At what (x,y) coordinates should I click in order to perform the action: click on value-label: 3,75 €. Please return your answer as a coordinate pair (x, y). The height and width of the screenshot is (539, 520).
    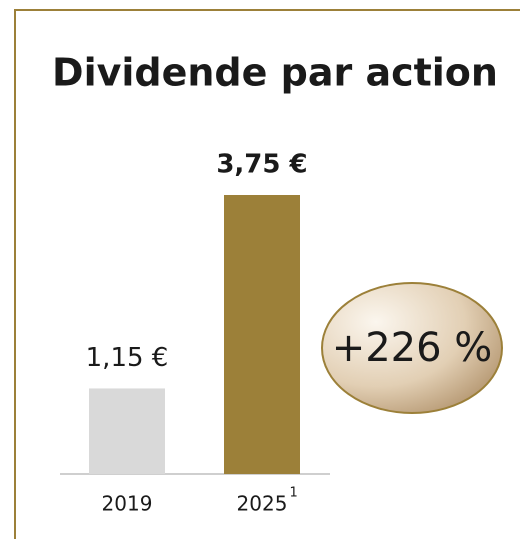
    Looking at the image, I should click on (261, 165).